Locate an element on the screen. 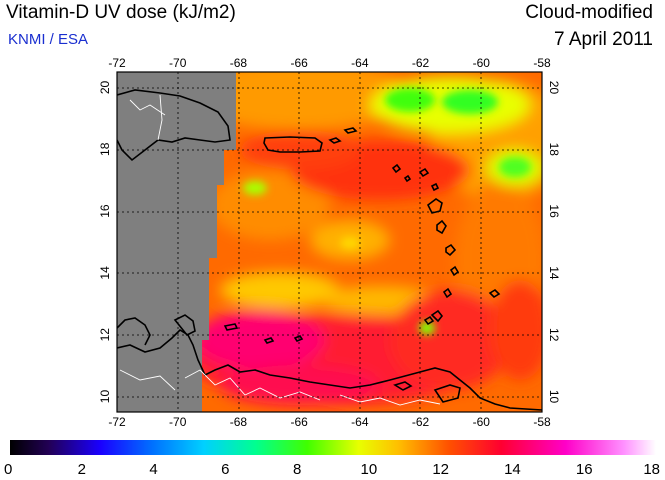 This screenshot has width=665, height=480. lat-tick-label-right: 12 is located at coordinates (554, 335).